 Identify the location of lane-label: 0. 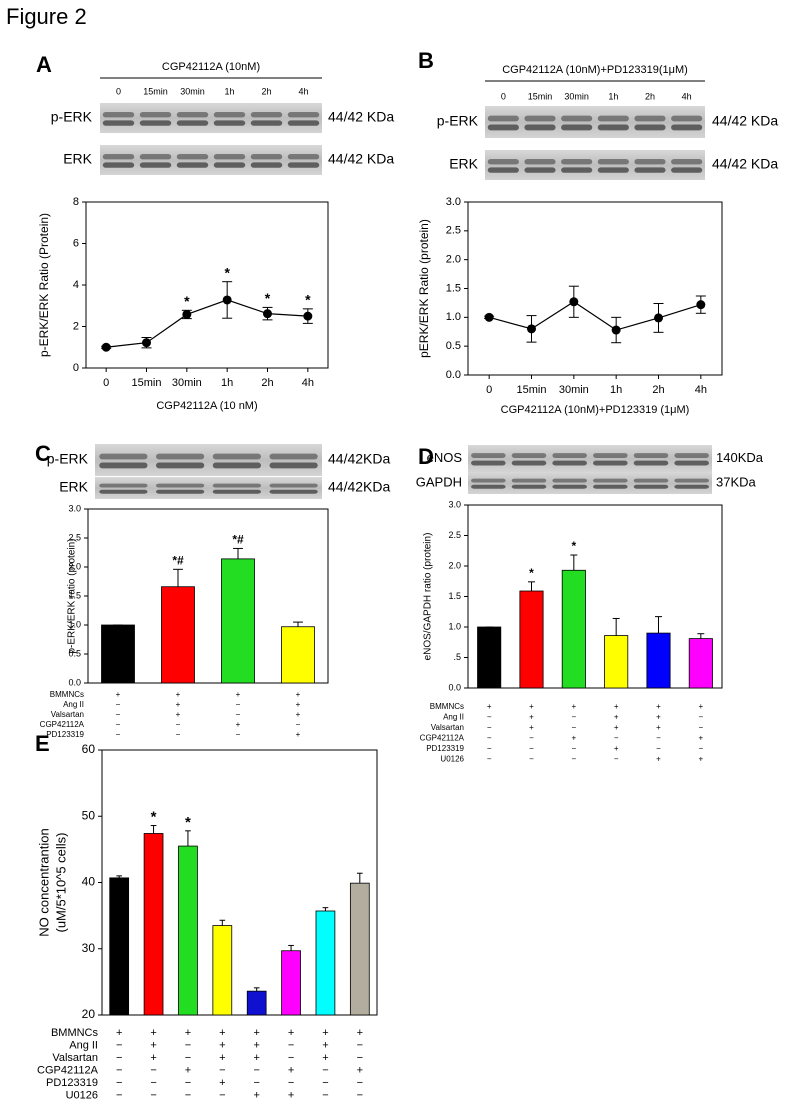
(118, 91).